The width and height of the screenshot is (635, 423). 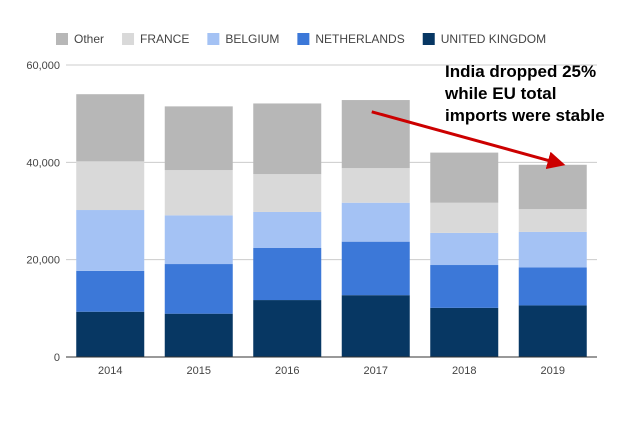 What do you see at coordinates (520, 71) in the screenshot?
I see `annotation-text: India dropped 25%` at bounding box center [520, 71].